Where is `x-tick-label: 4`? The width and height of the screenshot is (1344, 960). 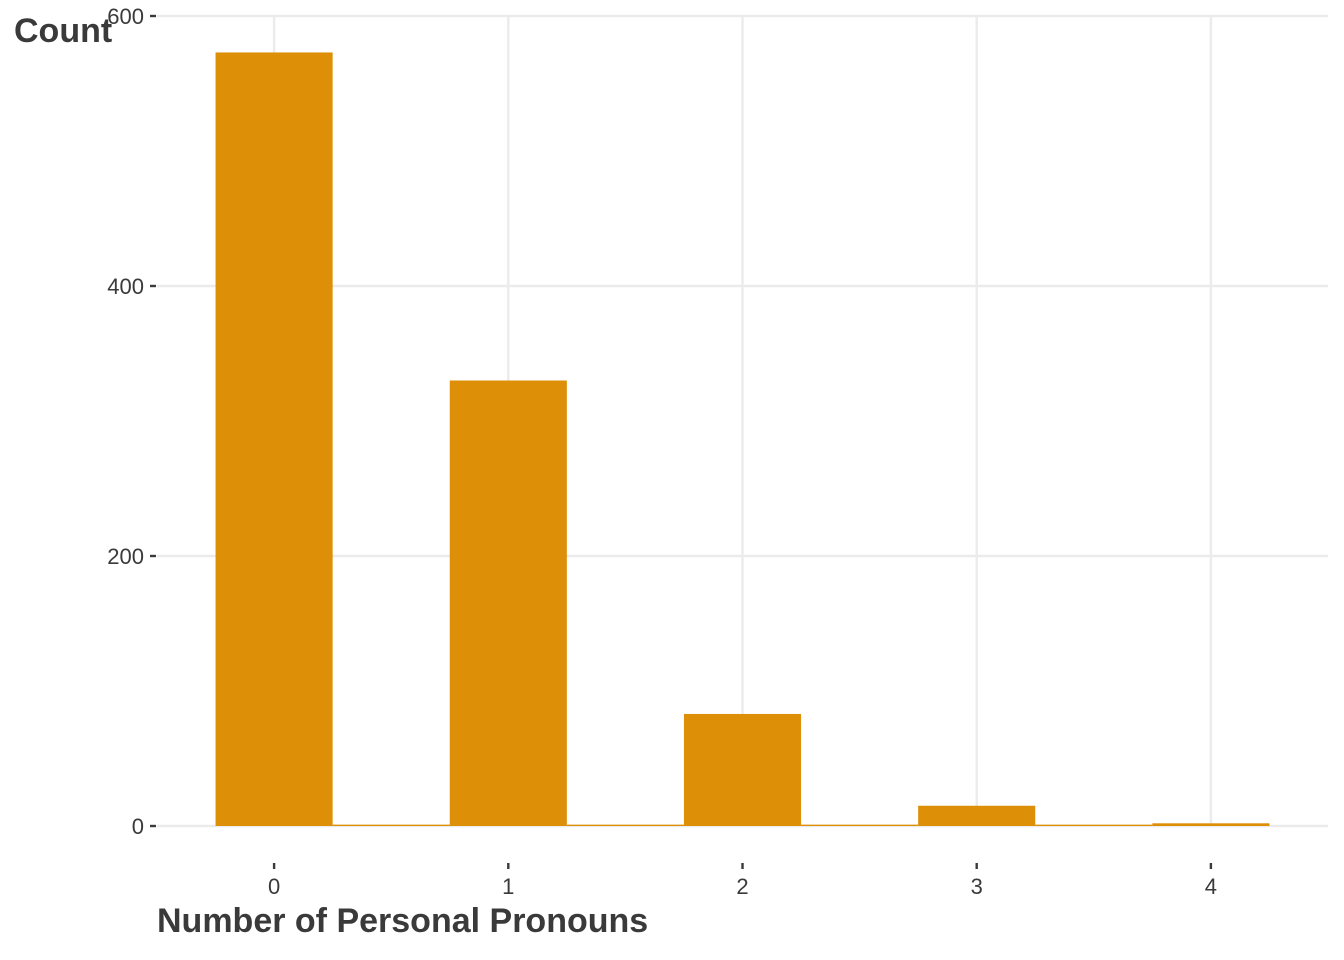 x-tick-label: 4 is located at coordinates (1211, 886).